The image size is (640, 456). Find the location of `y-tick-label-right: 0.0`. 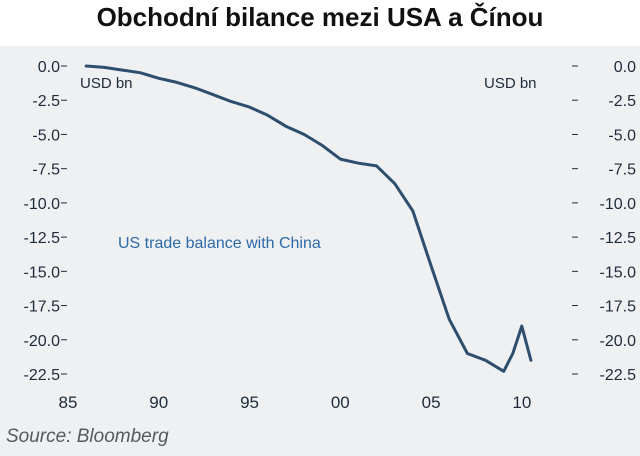

y-tick-label-right: 0.0 is located at coordinates (625, 67).